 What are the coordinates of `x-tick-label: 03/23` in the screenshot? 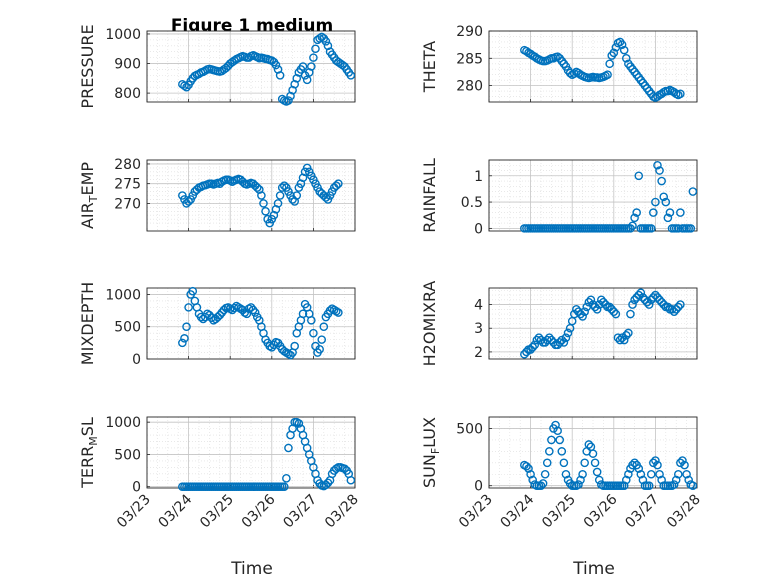 It's located at (134, 512).